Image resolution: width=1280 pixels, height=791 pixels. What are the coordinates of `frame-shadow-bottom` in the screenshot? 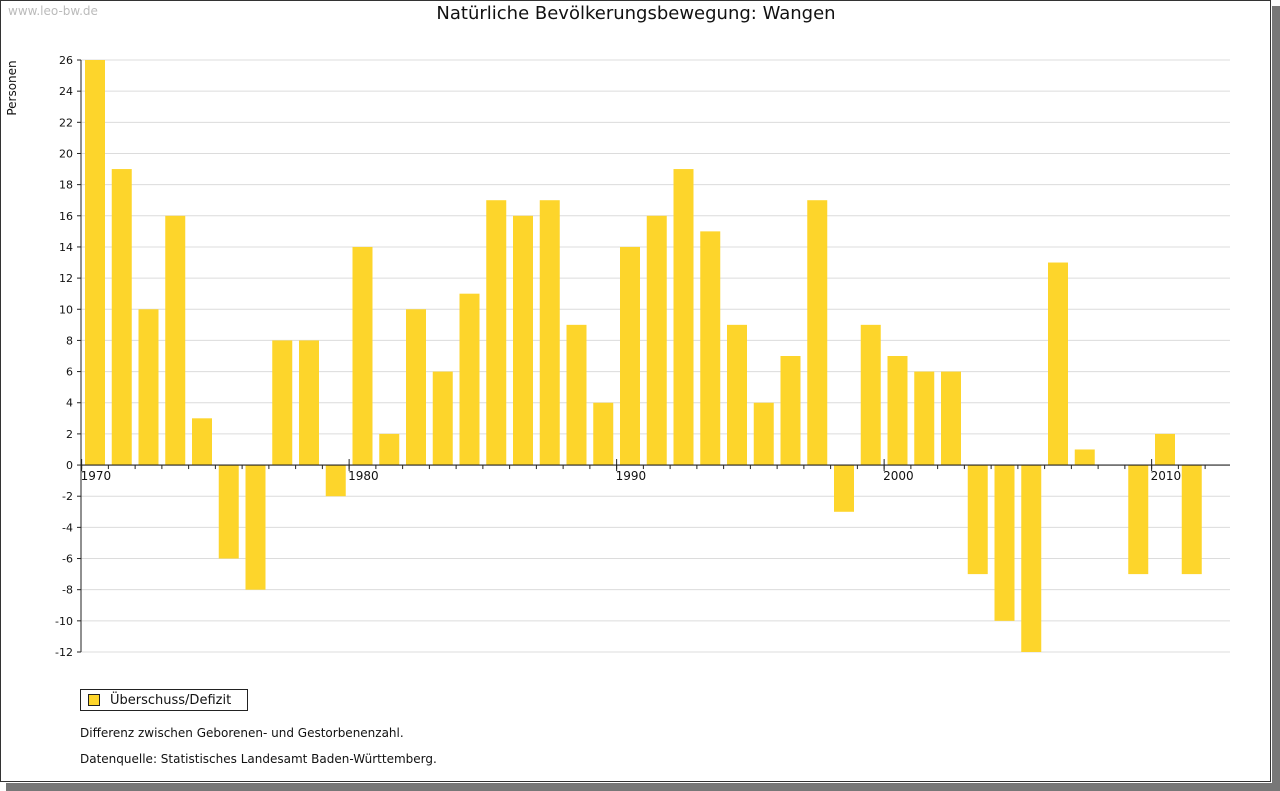 It's located at (643, 787).